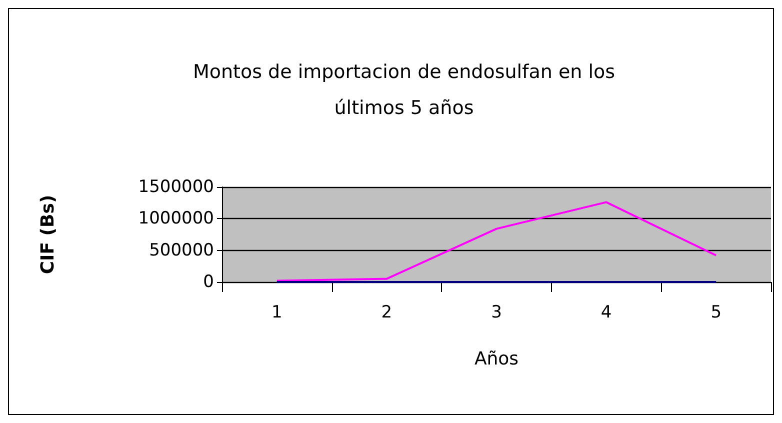 This screenshot has height=423, width=782. Describe the element at coordinates (496, 359) in the screenshot. I see `x-axis-title: Años` at that location.